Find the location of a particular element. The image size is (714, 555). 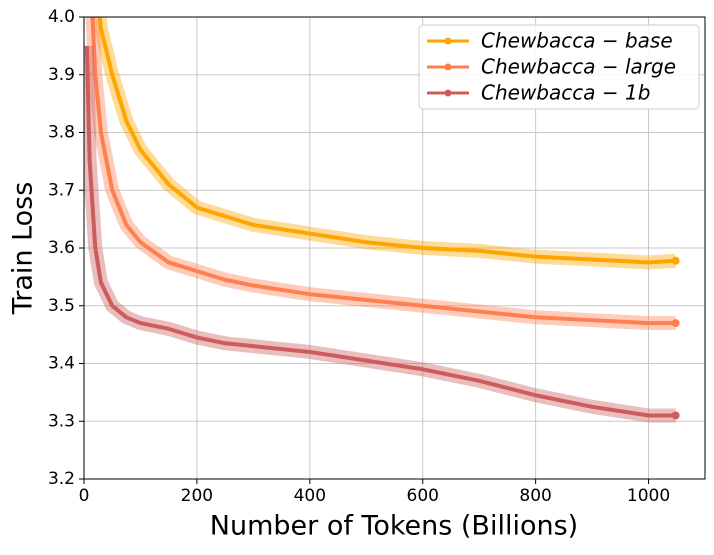

x-tick-label: 200 is located at coordinates (197, 496).